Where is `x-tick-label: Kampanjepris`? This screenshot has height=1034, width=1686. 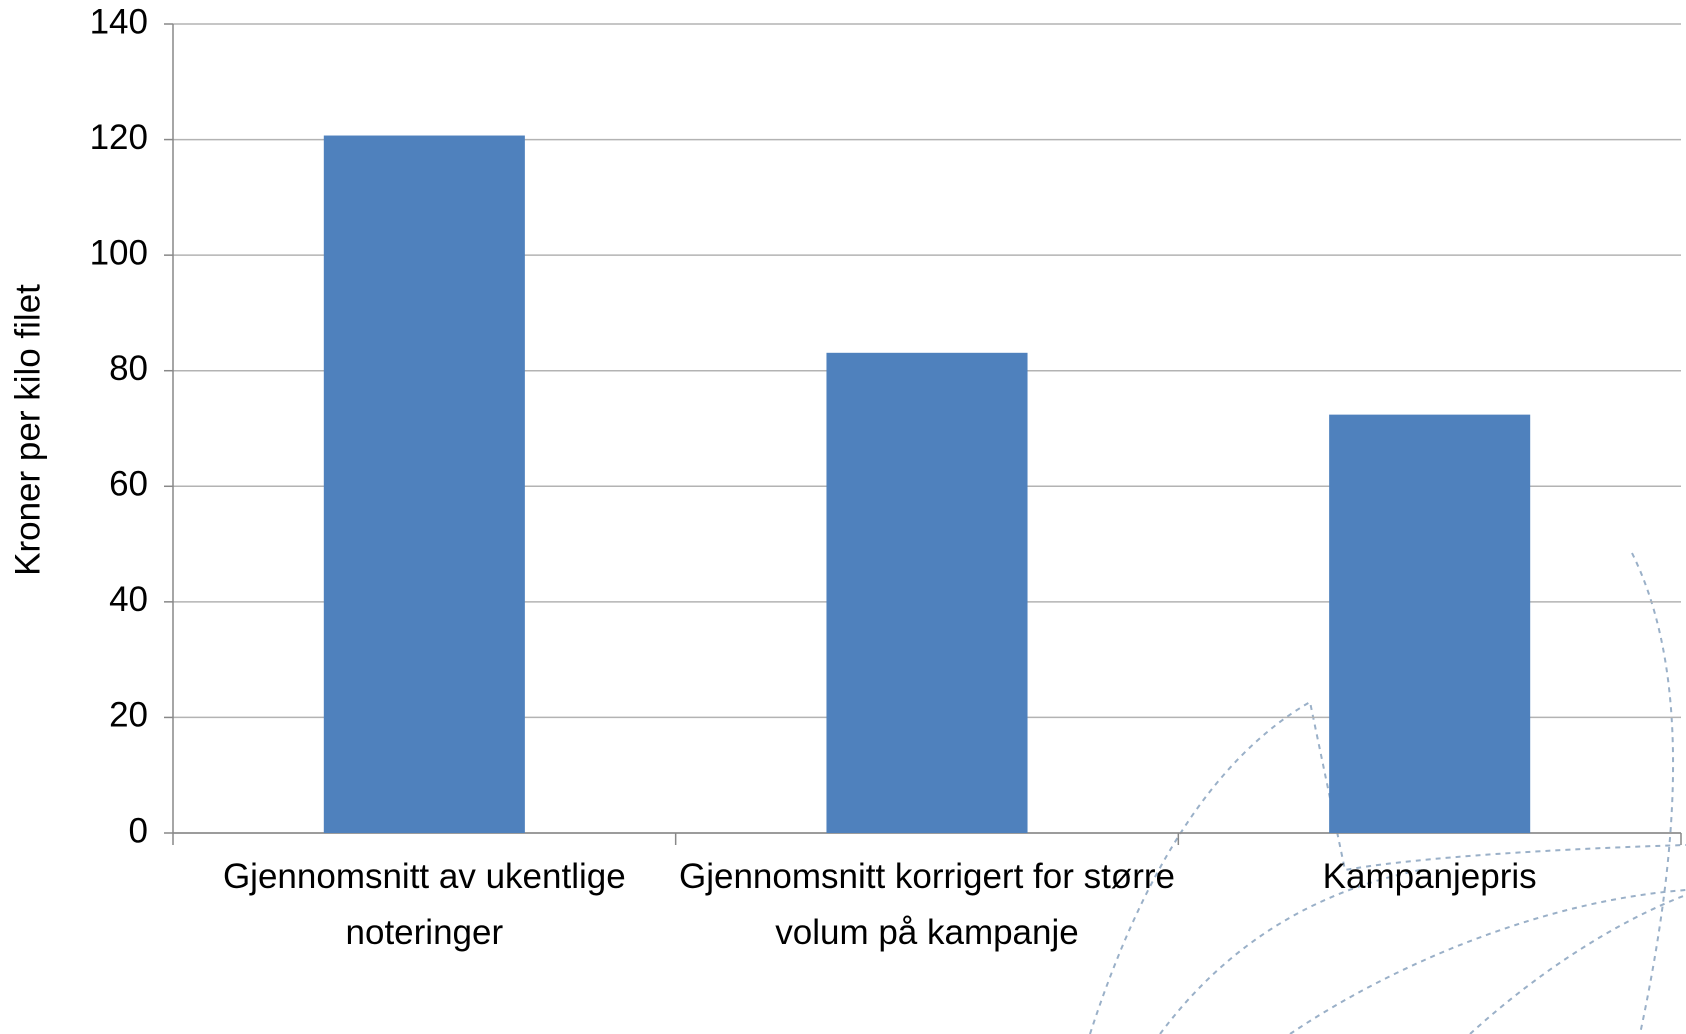
x-tick-label: Kampanjepris is located at coordinates (1429, 876).